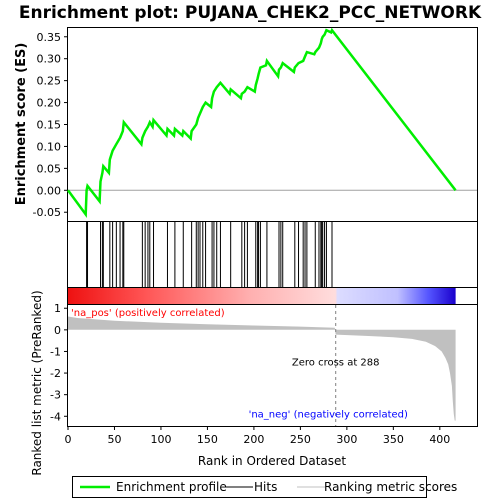 This screenshot has width=500, height=500. Describe the element at coordinates (55, 416) in the screenshot. I see `metric-y-tick-label: -4` at that location.